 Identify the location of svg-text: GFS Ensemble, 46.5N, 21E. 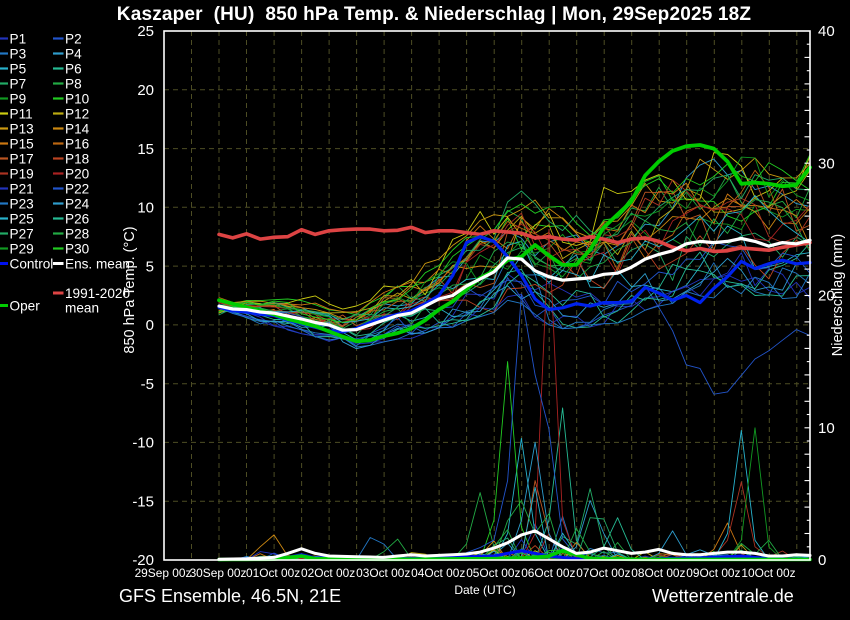
(230, 596).